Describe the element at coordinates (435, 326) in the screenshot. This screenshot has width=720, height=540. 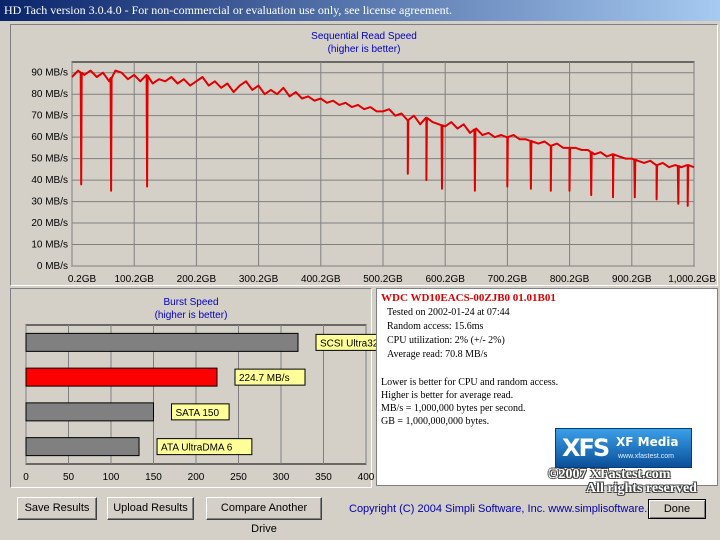
I see `random-access: Random access: 15.6ms` at that location.